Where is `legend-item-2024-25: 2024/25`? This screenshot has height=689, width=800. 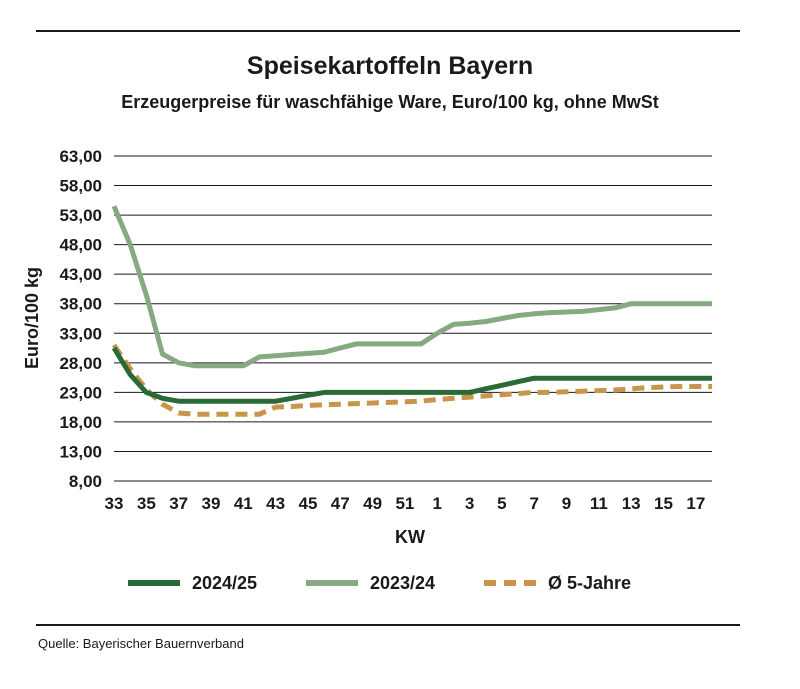
legend-item-2024-25: 2024/25 is located at coordinates (192, 583).